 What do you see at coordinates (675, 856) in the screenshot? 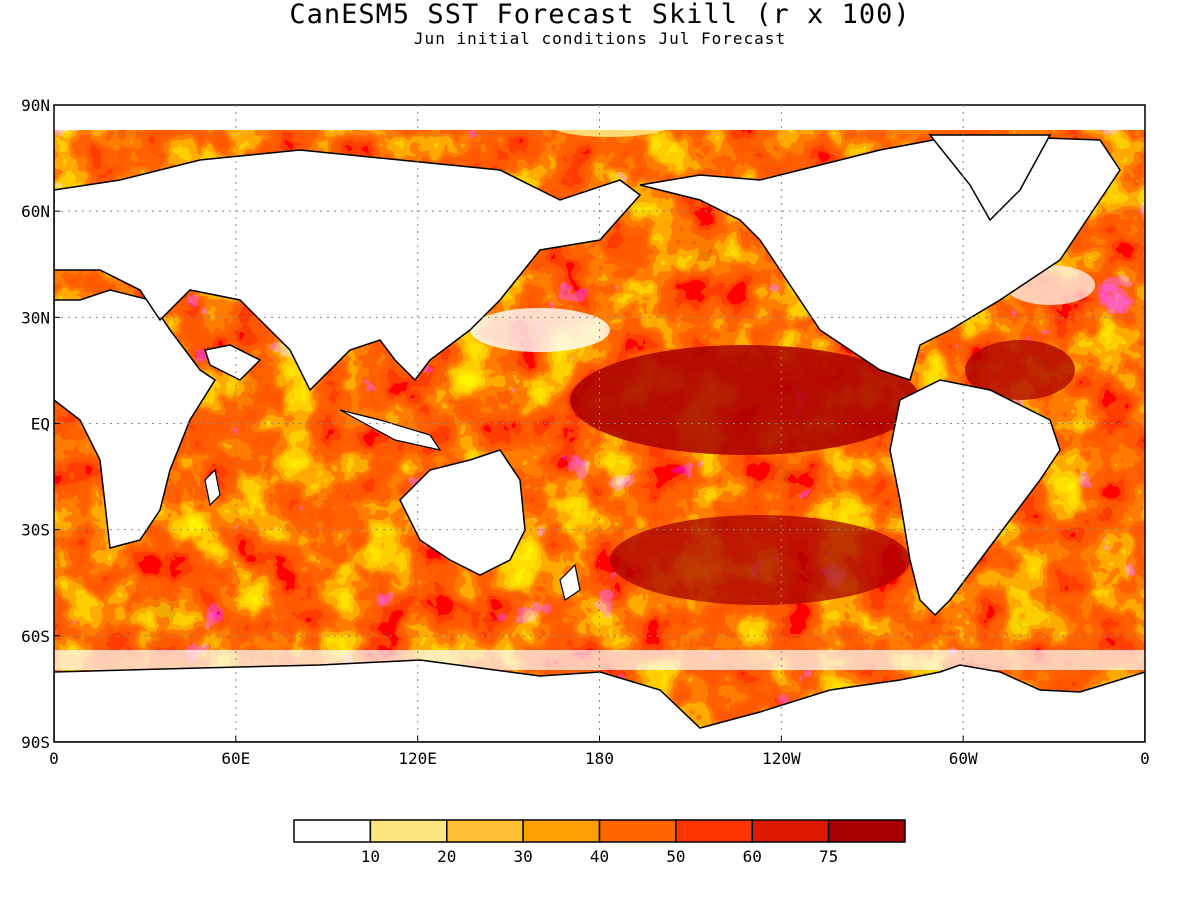
I see `colorbar-tick-label: 50` at bounding box center [675, 856].